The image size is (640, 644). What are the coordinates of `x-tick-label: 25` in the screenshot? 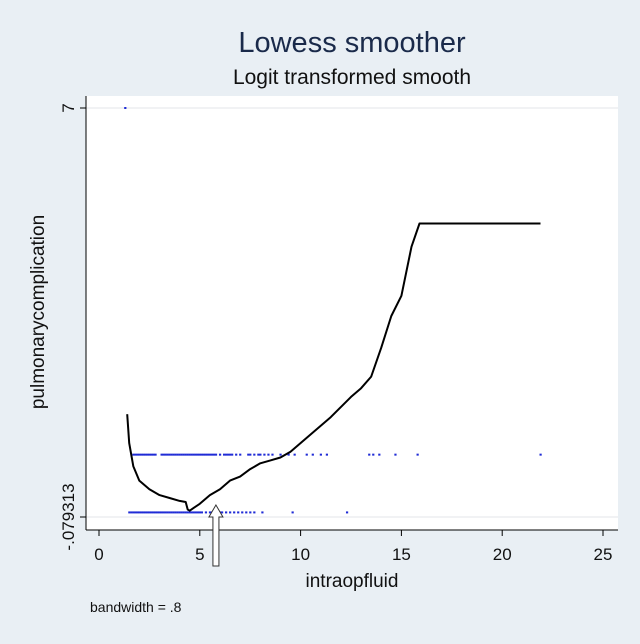 It's located at (603, 554).